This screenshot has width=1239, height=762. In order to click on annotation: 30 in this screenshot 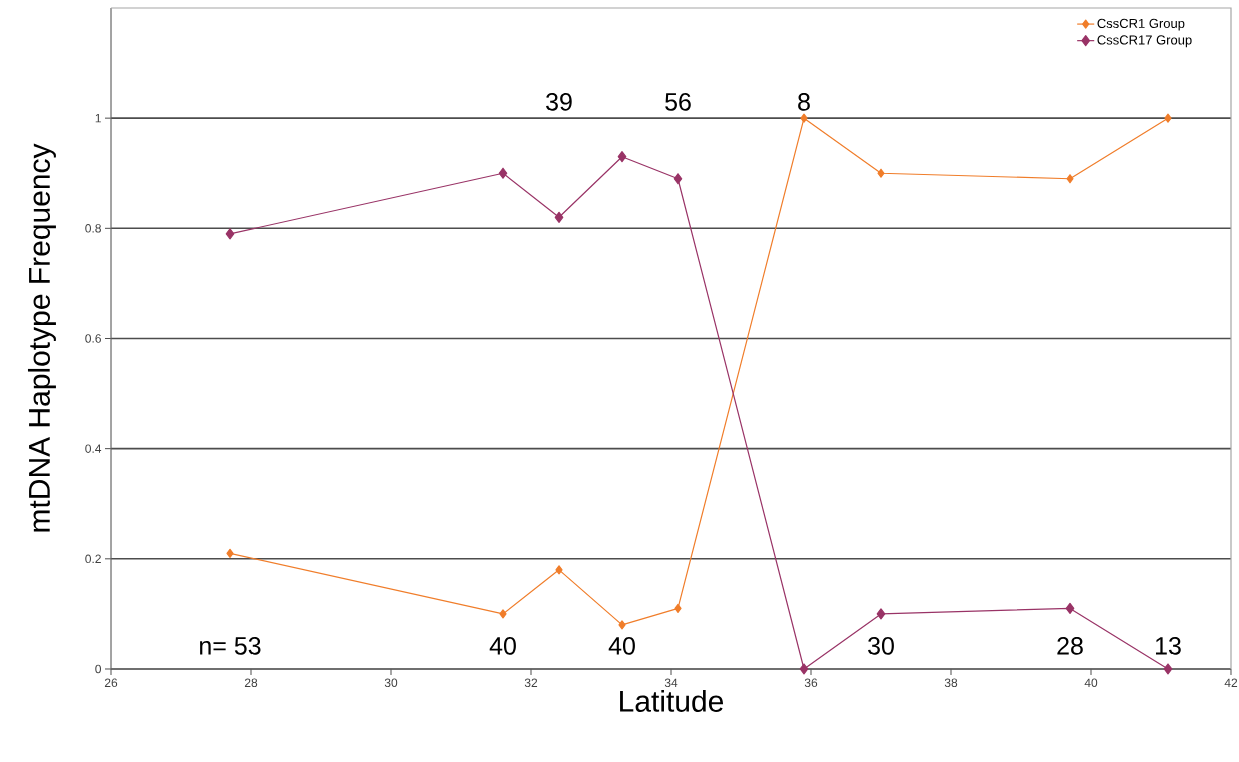, I will do `click(881, 646)`.